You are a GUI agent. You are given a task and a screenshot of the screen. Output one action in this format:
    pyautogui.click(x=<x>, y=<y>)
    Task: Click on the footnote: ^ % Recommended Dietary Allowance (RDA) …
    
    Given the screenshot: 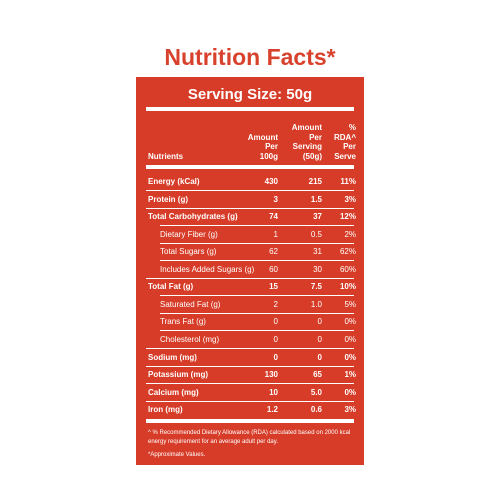 What is the action you would take?
    pyautogui.click(x=249, y=437)
    